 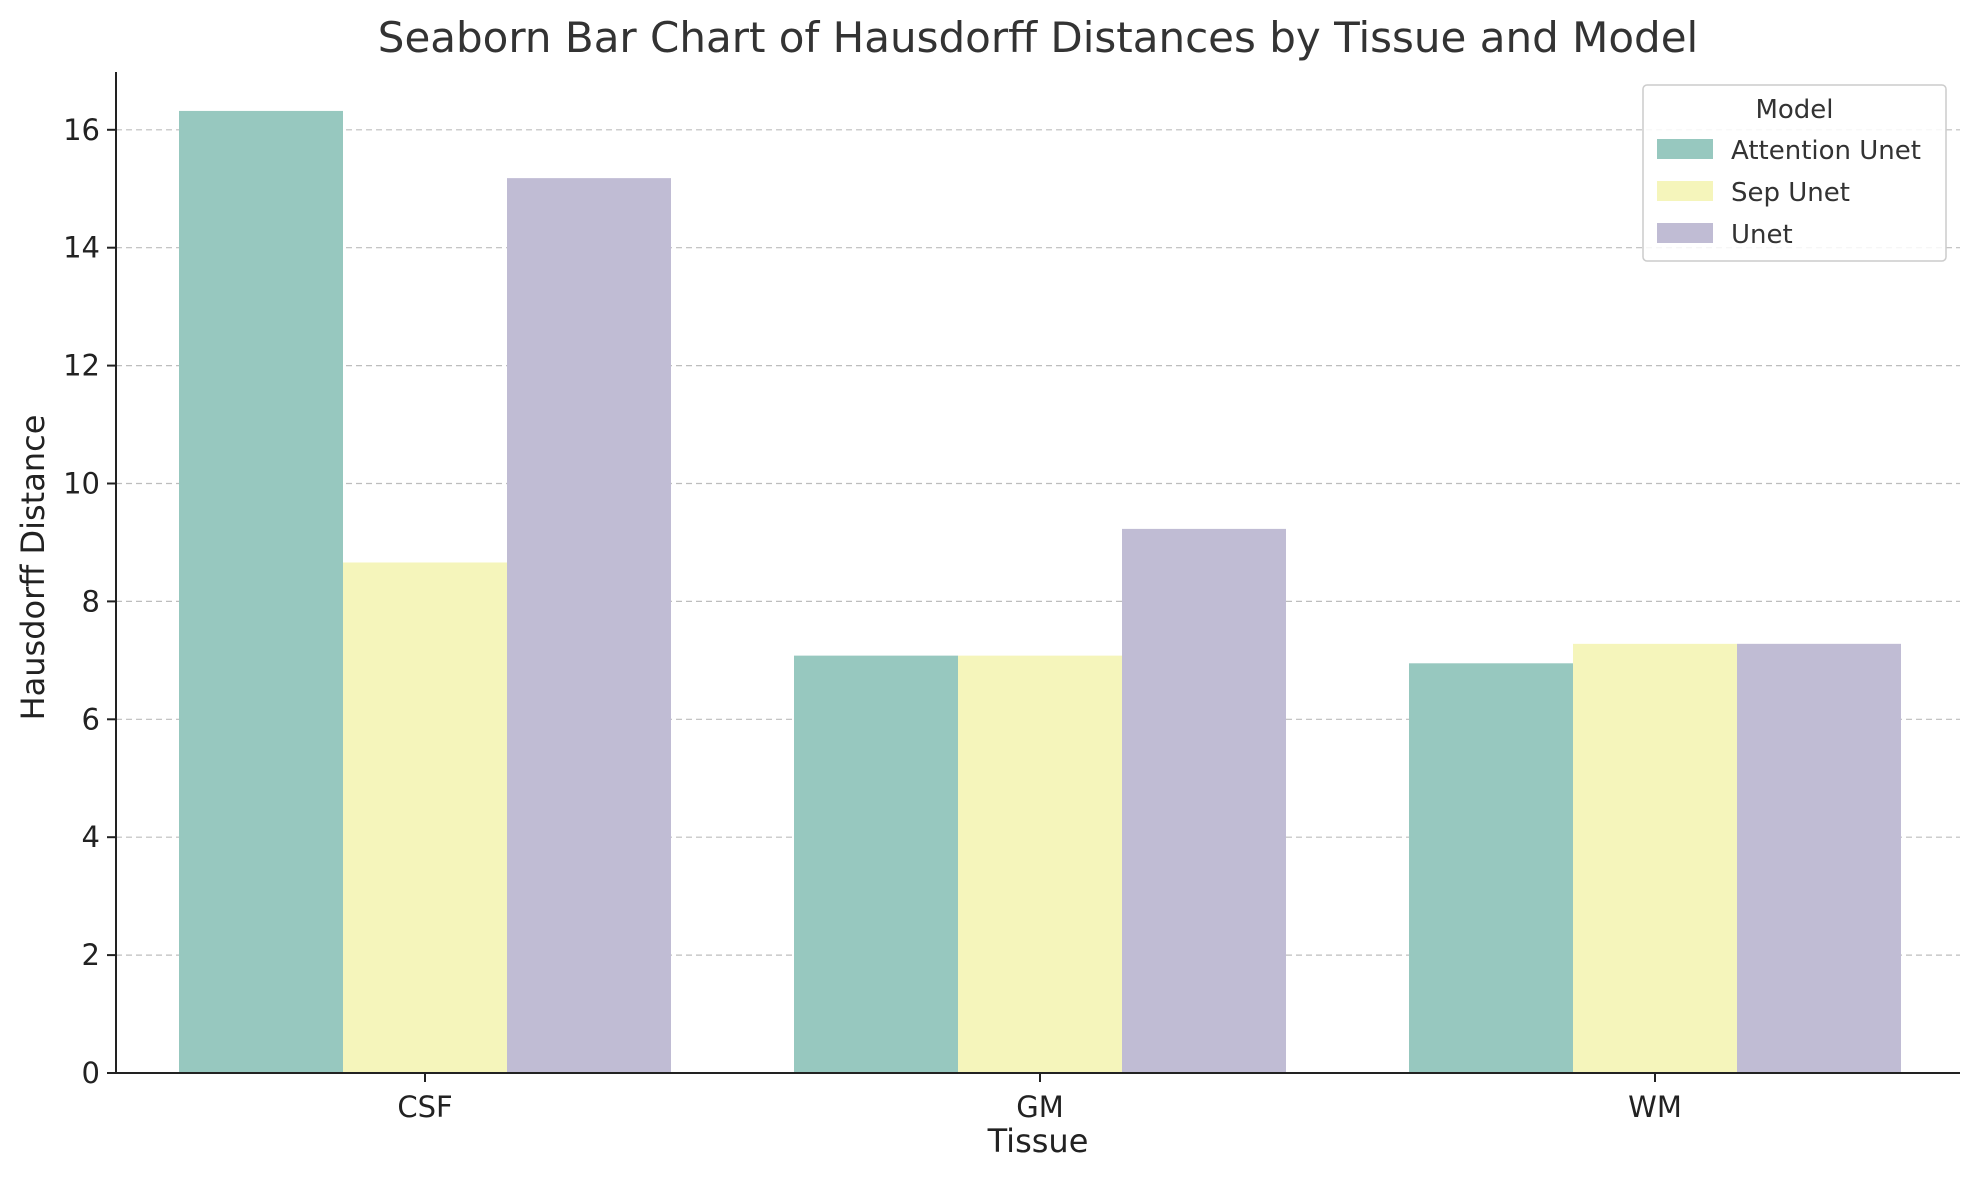 I want to click on y-tick-label: 10, so click(x=81, y=483).